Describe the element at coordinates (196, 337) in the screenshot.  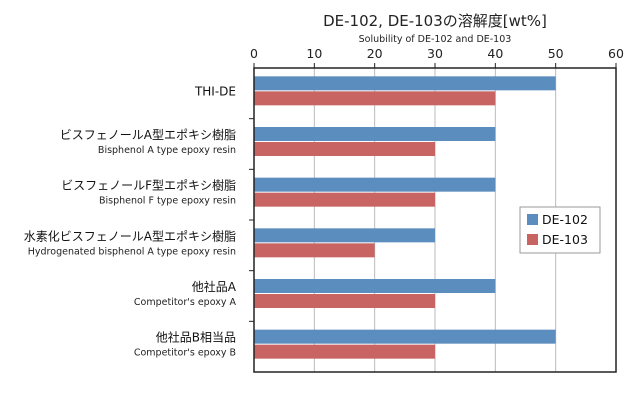
I see `category-label: 他社品B相当品` at that location.